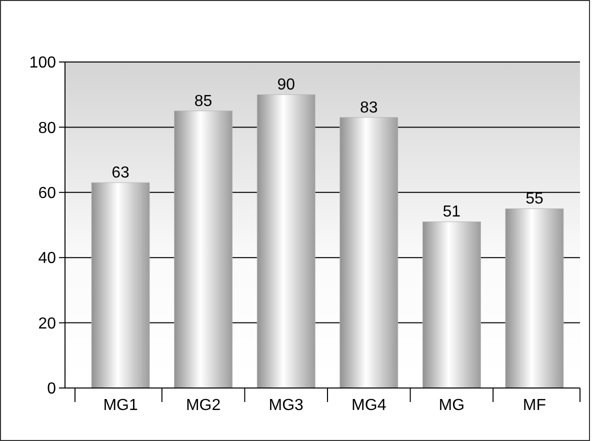  Describe the element at coordinates (535, 199) in the screenshot. I see `data-label: 55` at that location.